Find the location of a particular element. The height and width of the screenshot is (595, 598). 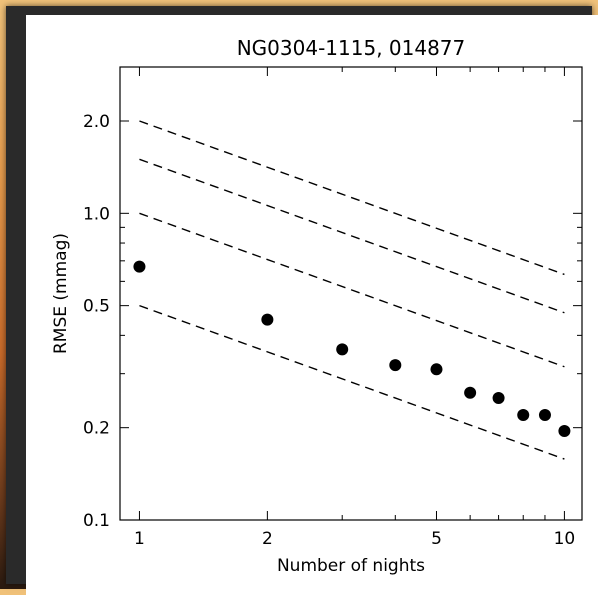

y-tick-label: 0.5 is located at coordinates (96, 307).